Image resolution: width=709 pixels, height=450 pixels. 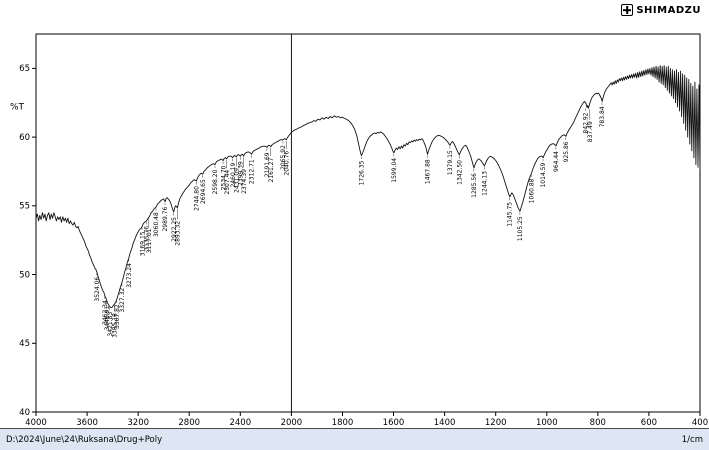 What do you see at coordinates (547, 423) in the screenshot?
I see `x-tick-label: 1000` at bounding box center [547, 423].